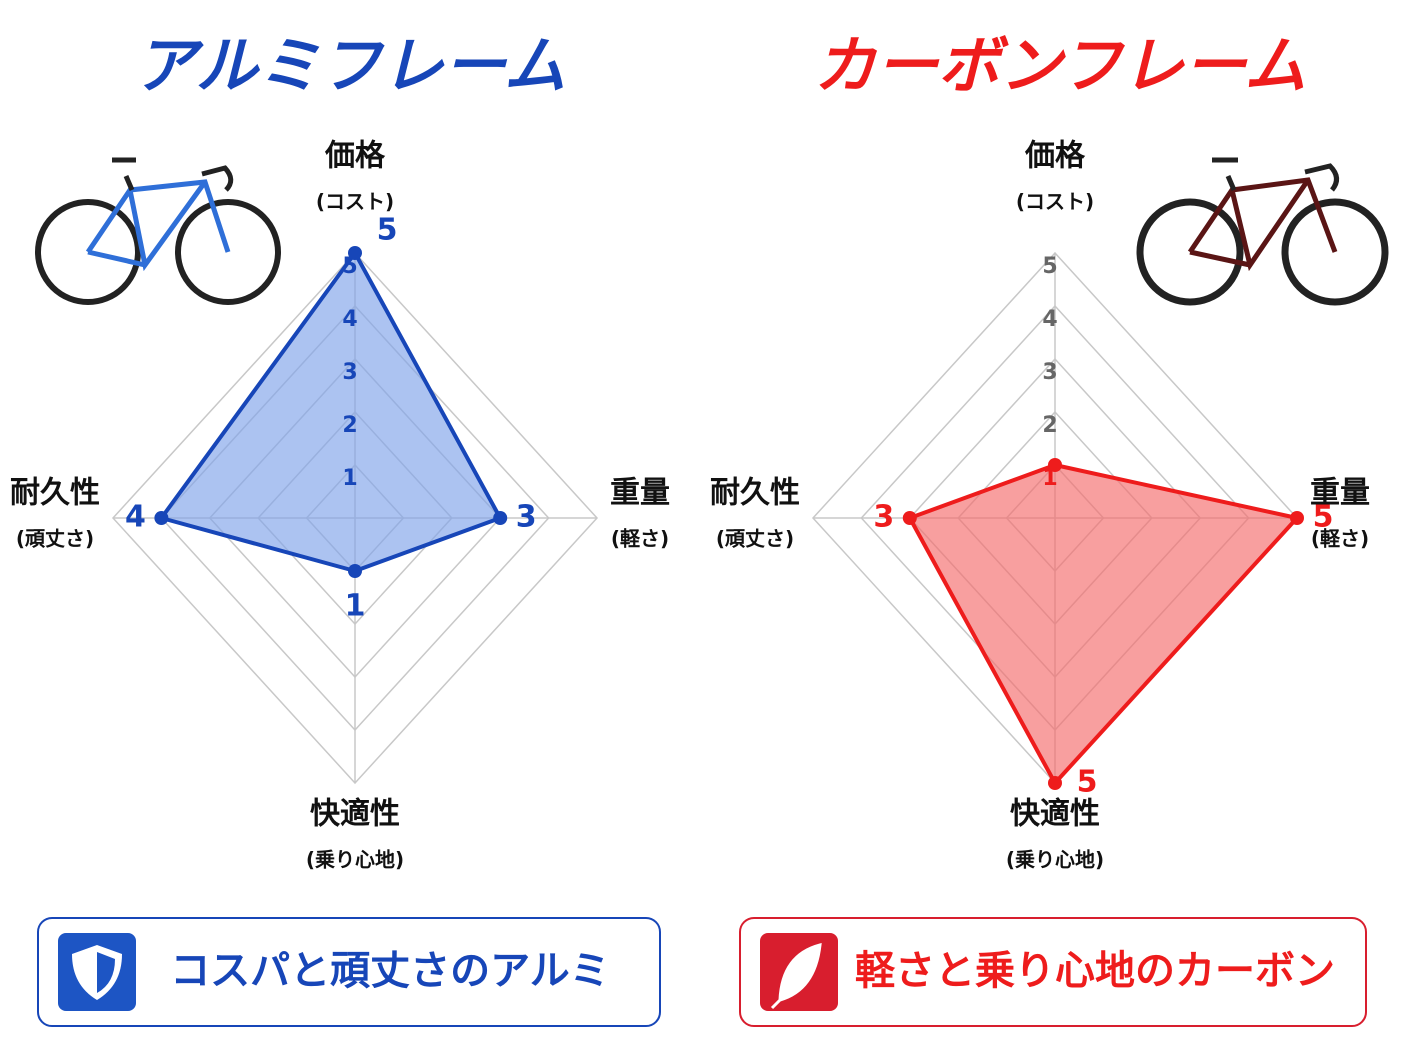 This screenshot has width=1408, height=1056. What do you see at coordinates (1103, 624) in the screenshot?
I see `data-area` at bounding box center [1103, 624].